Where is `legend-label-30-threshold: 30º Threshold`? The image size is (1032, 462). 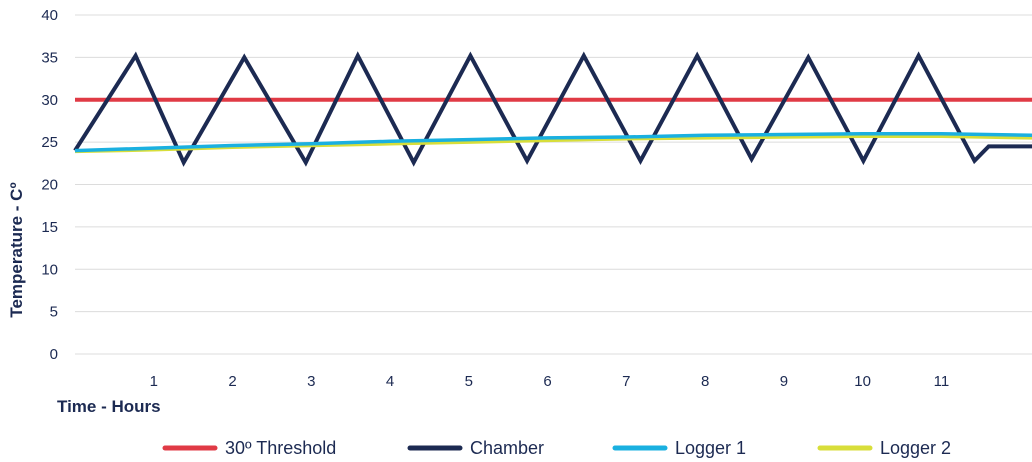 legend-label-30-threshold: 30º Threshold is located at coordinates (280, 448).